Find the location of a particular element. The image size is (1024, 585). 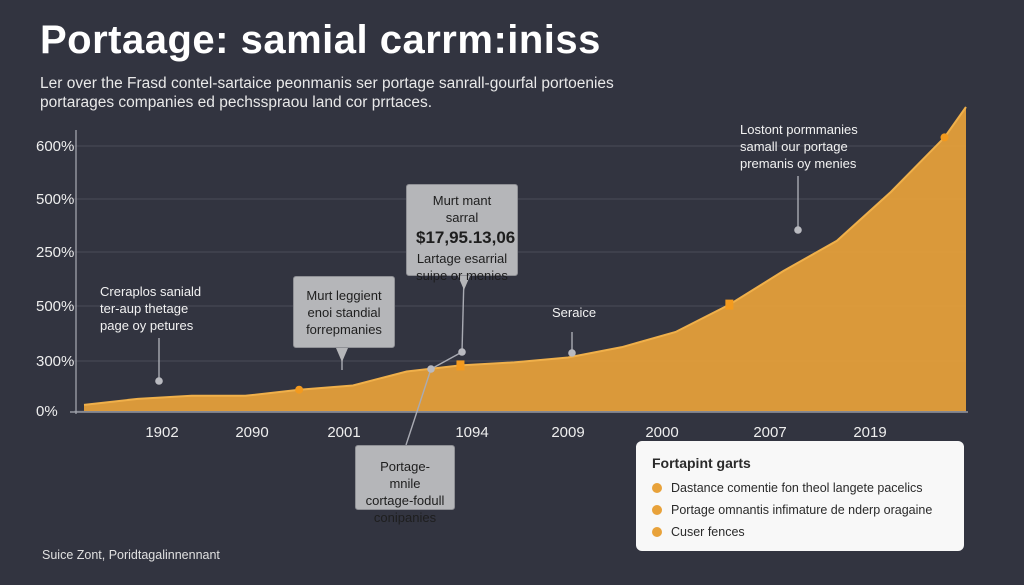

x-tick-label: 1902 is located at coordinates (161, 432).